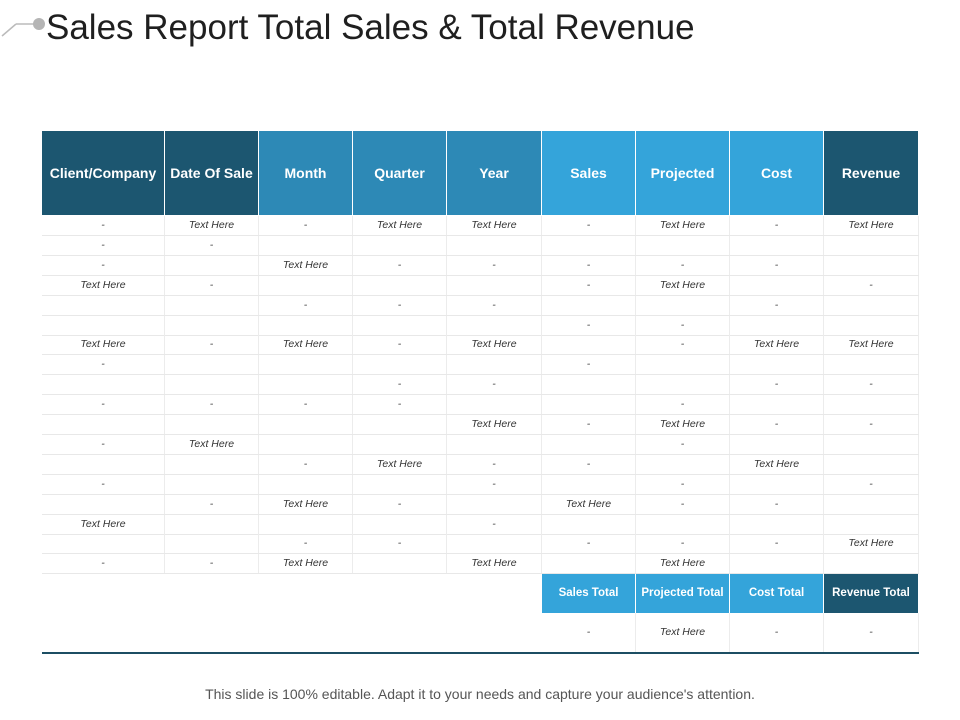 Image resolution: width=960 pixels, height=720 pixels. I want to click on table-row: - Text Here - Text Here - -, so click(480, 504).